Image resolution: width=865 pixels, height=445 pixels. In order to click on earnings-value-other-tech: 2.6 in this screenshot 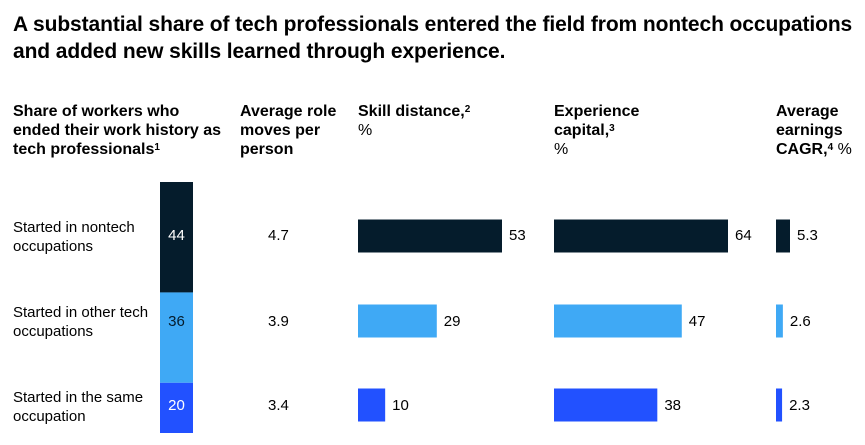, I will do `click(800, 321)`.